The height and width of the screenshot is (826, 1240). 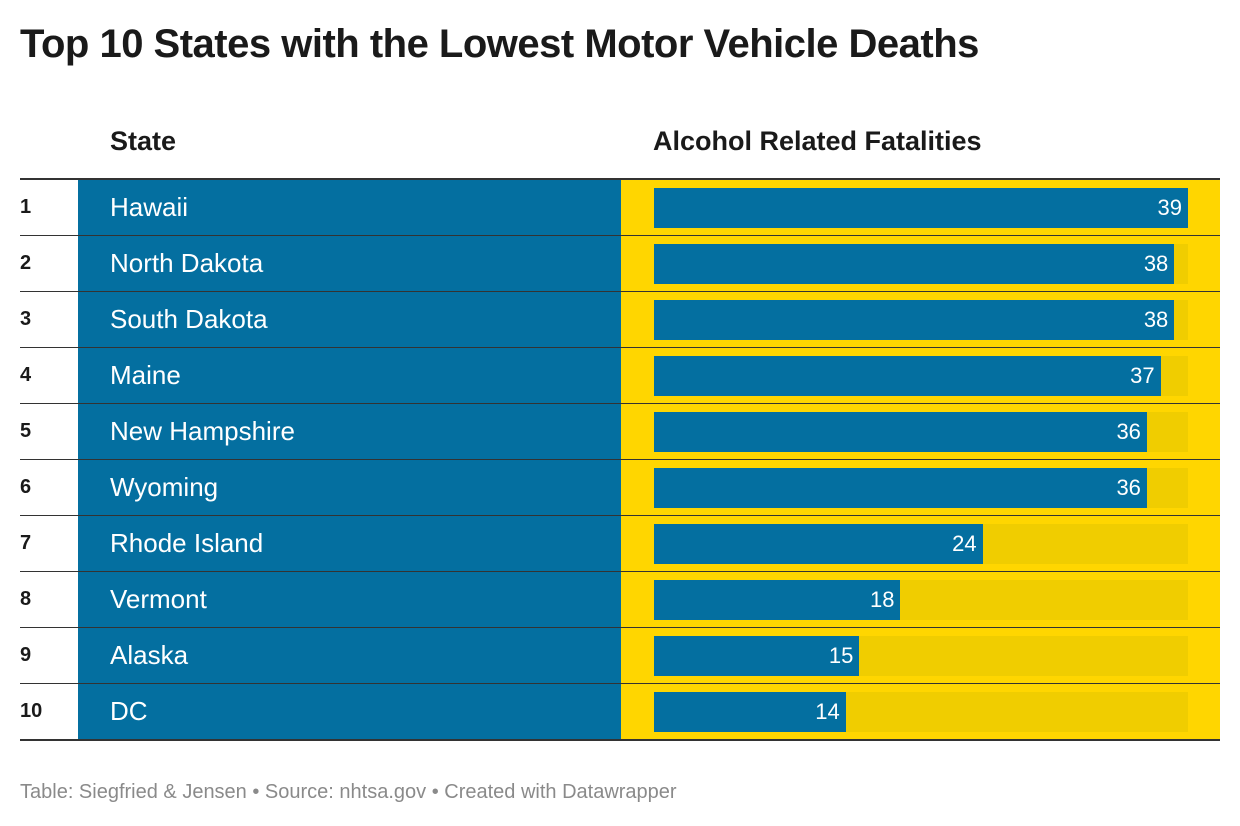 What do you see at coordinates (26, 375) in the screenshot?
I see `rank-number: 4` at bounding box center [26, 375].